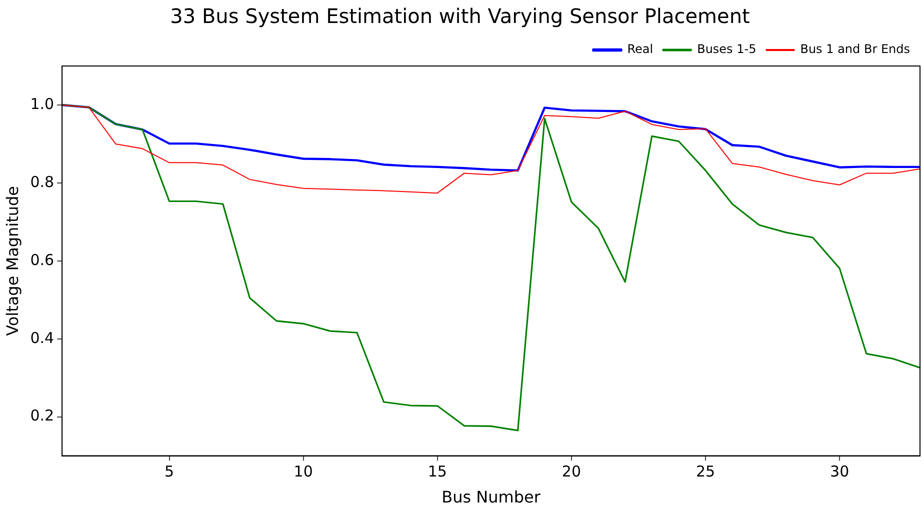 The width and height of the screenshot is (924, 512). What do you see at coordinates (42, 415) in the screenshot?
I see `y-tick-label: 0.2` at bounding box center [42, 415].